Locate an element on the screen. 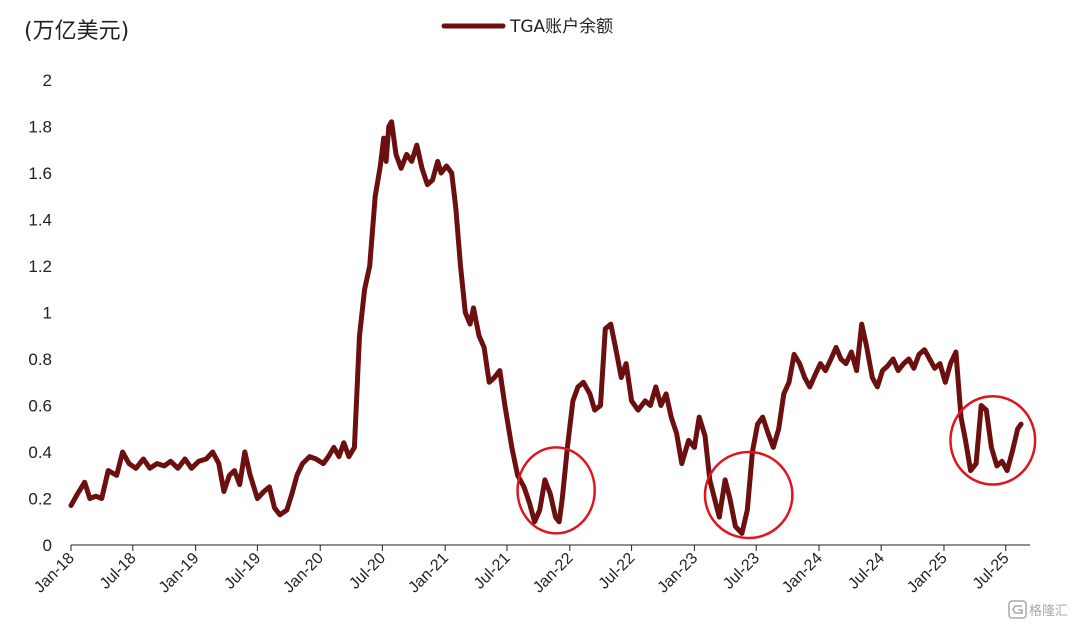  x-tick-label: Jan-18 is located at coordinates (54, 573).